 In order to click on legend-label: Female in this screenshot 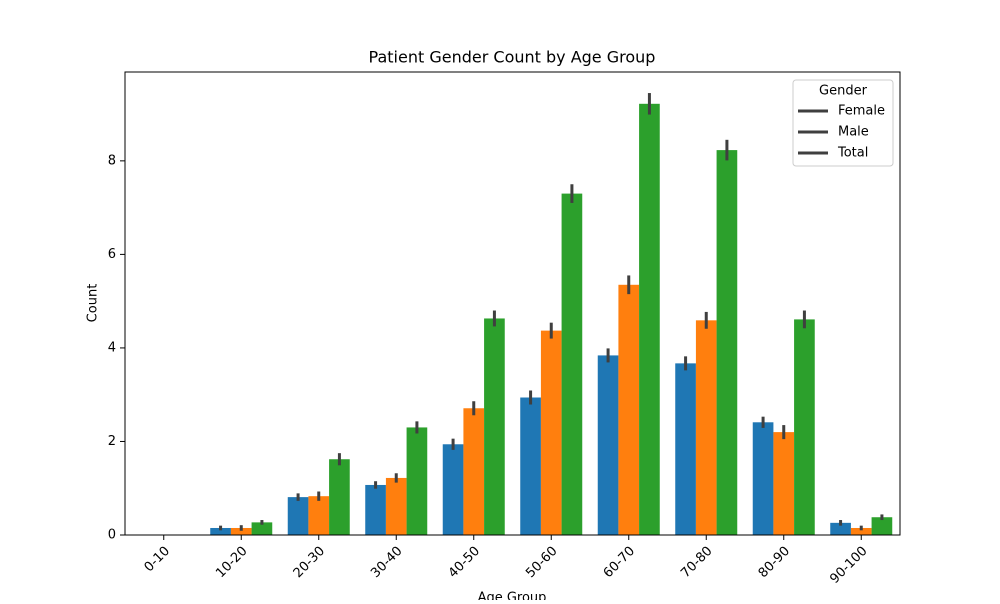, I will do `click(861, 111)`.